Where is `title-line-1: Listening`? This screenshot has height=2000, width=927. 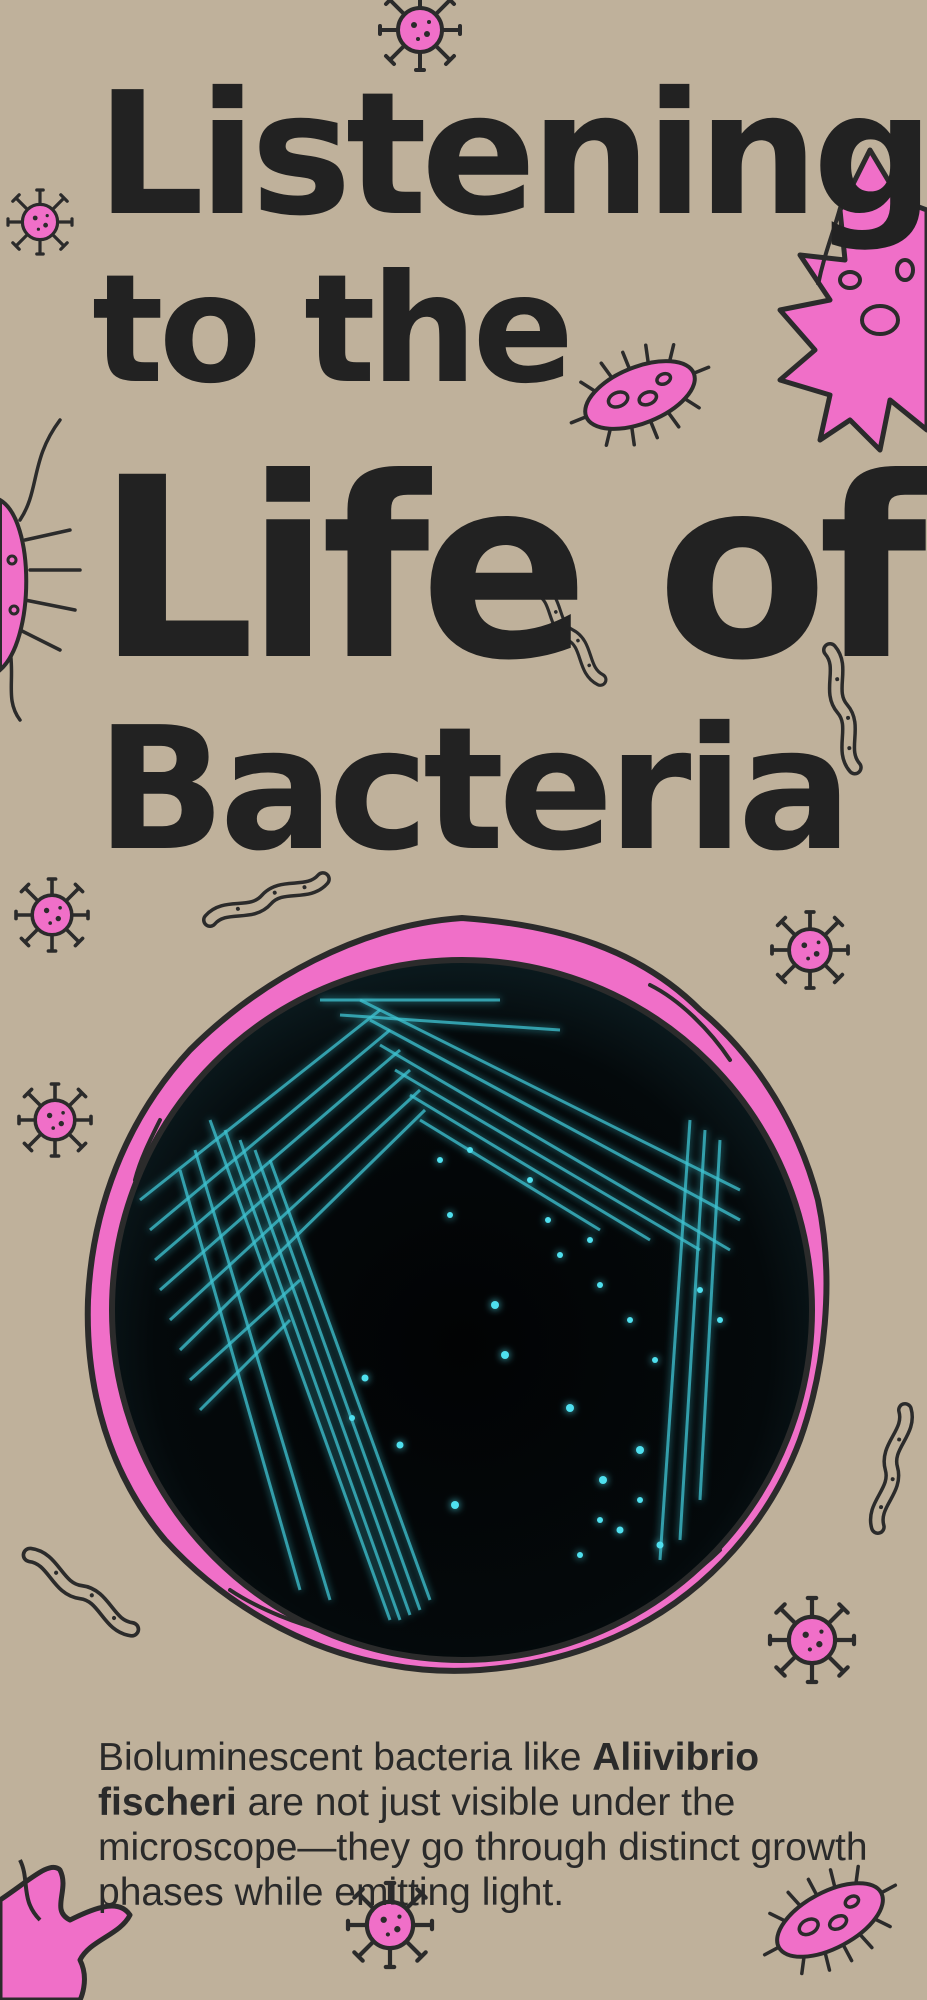
title-line-1: Listening is located at coordinates (511, 155).